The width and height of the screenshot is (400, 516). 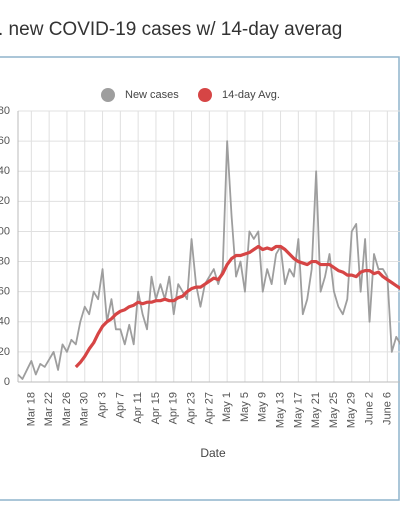 I want to click on x-tick-label: Apr 23, so click(x=191, y=408).